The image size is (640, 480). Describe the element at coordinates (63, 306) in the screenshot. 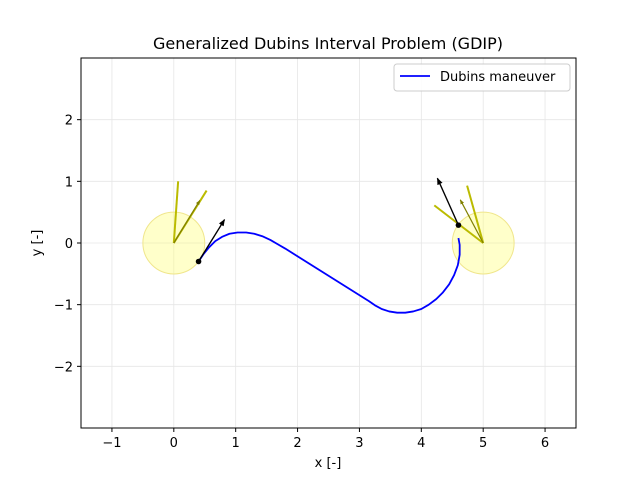

I see `y-tick-label: −1` at that location.